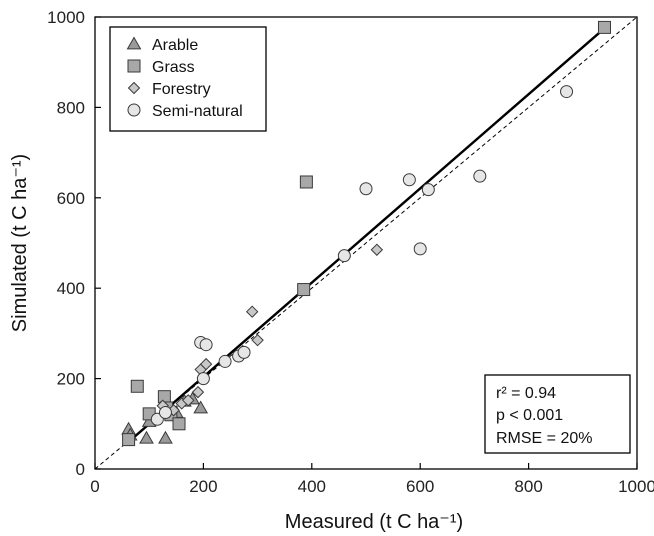 This screenshot has height=536, width=654. Describe the element at coordinates (197, 111) in the screenshot. I see `legend-label-semi-natural: Semi-natural` at that location.